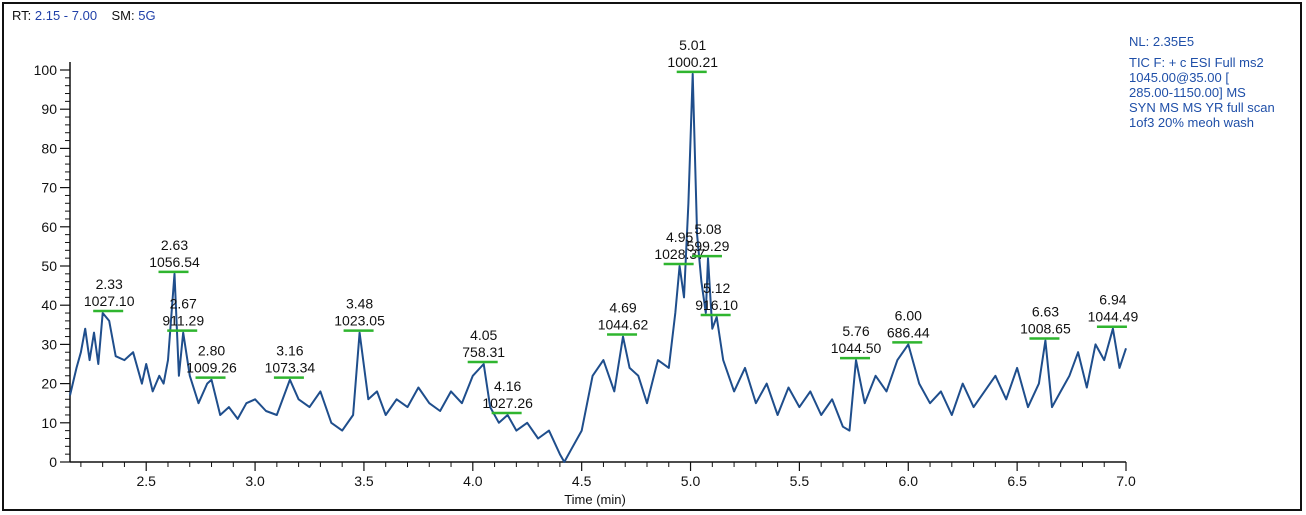 The width and height of the screenshot is (1306, 515). Describe the element at coordinates (692, 45) in the screenshot. I see `peak-rt-label: 5.01` at that location.